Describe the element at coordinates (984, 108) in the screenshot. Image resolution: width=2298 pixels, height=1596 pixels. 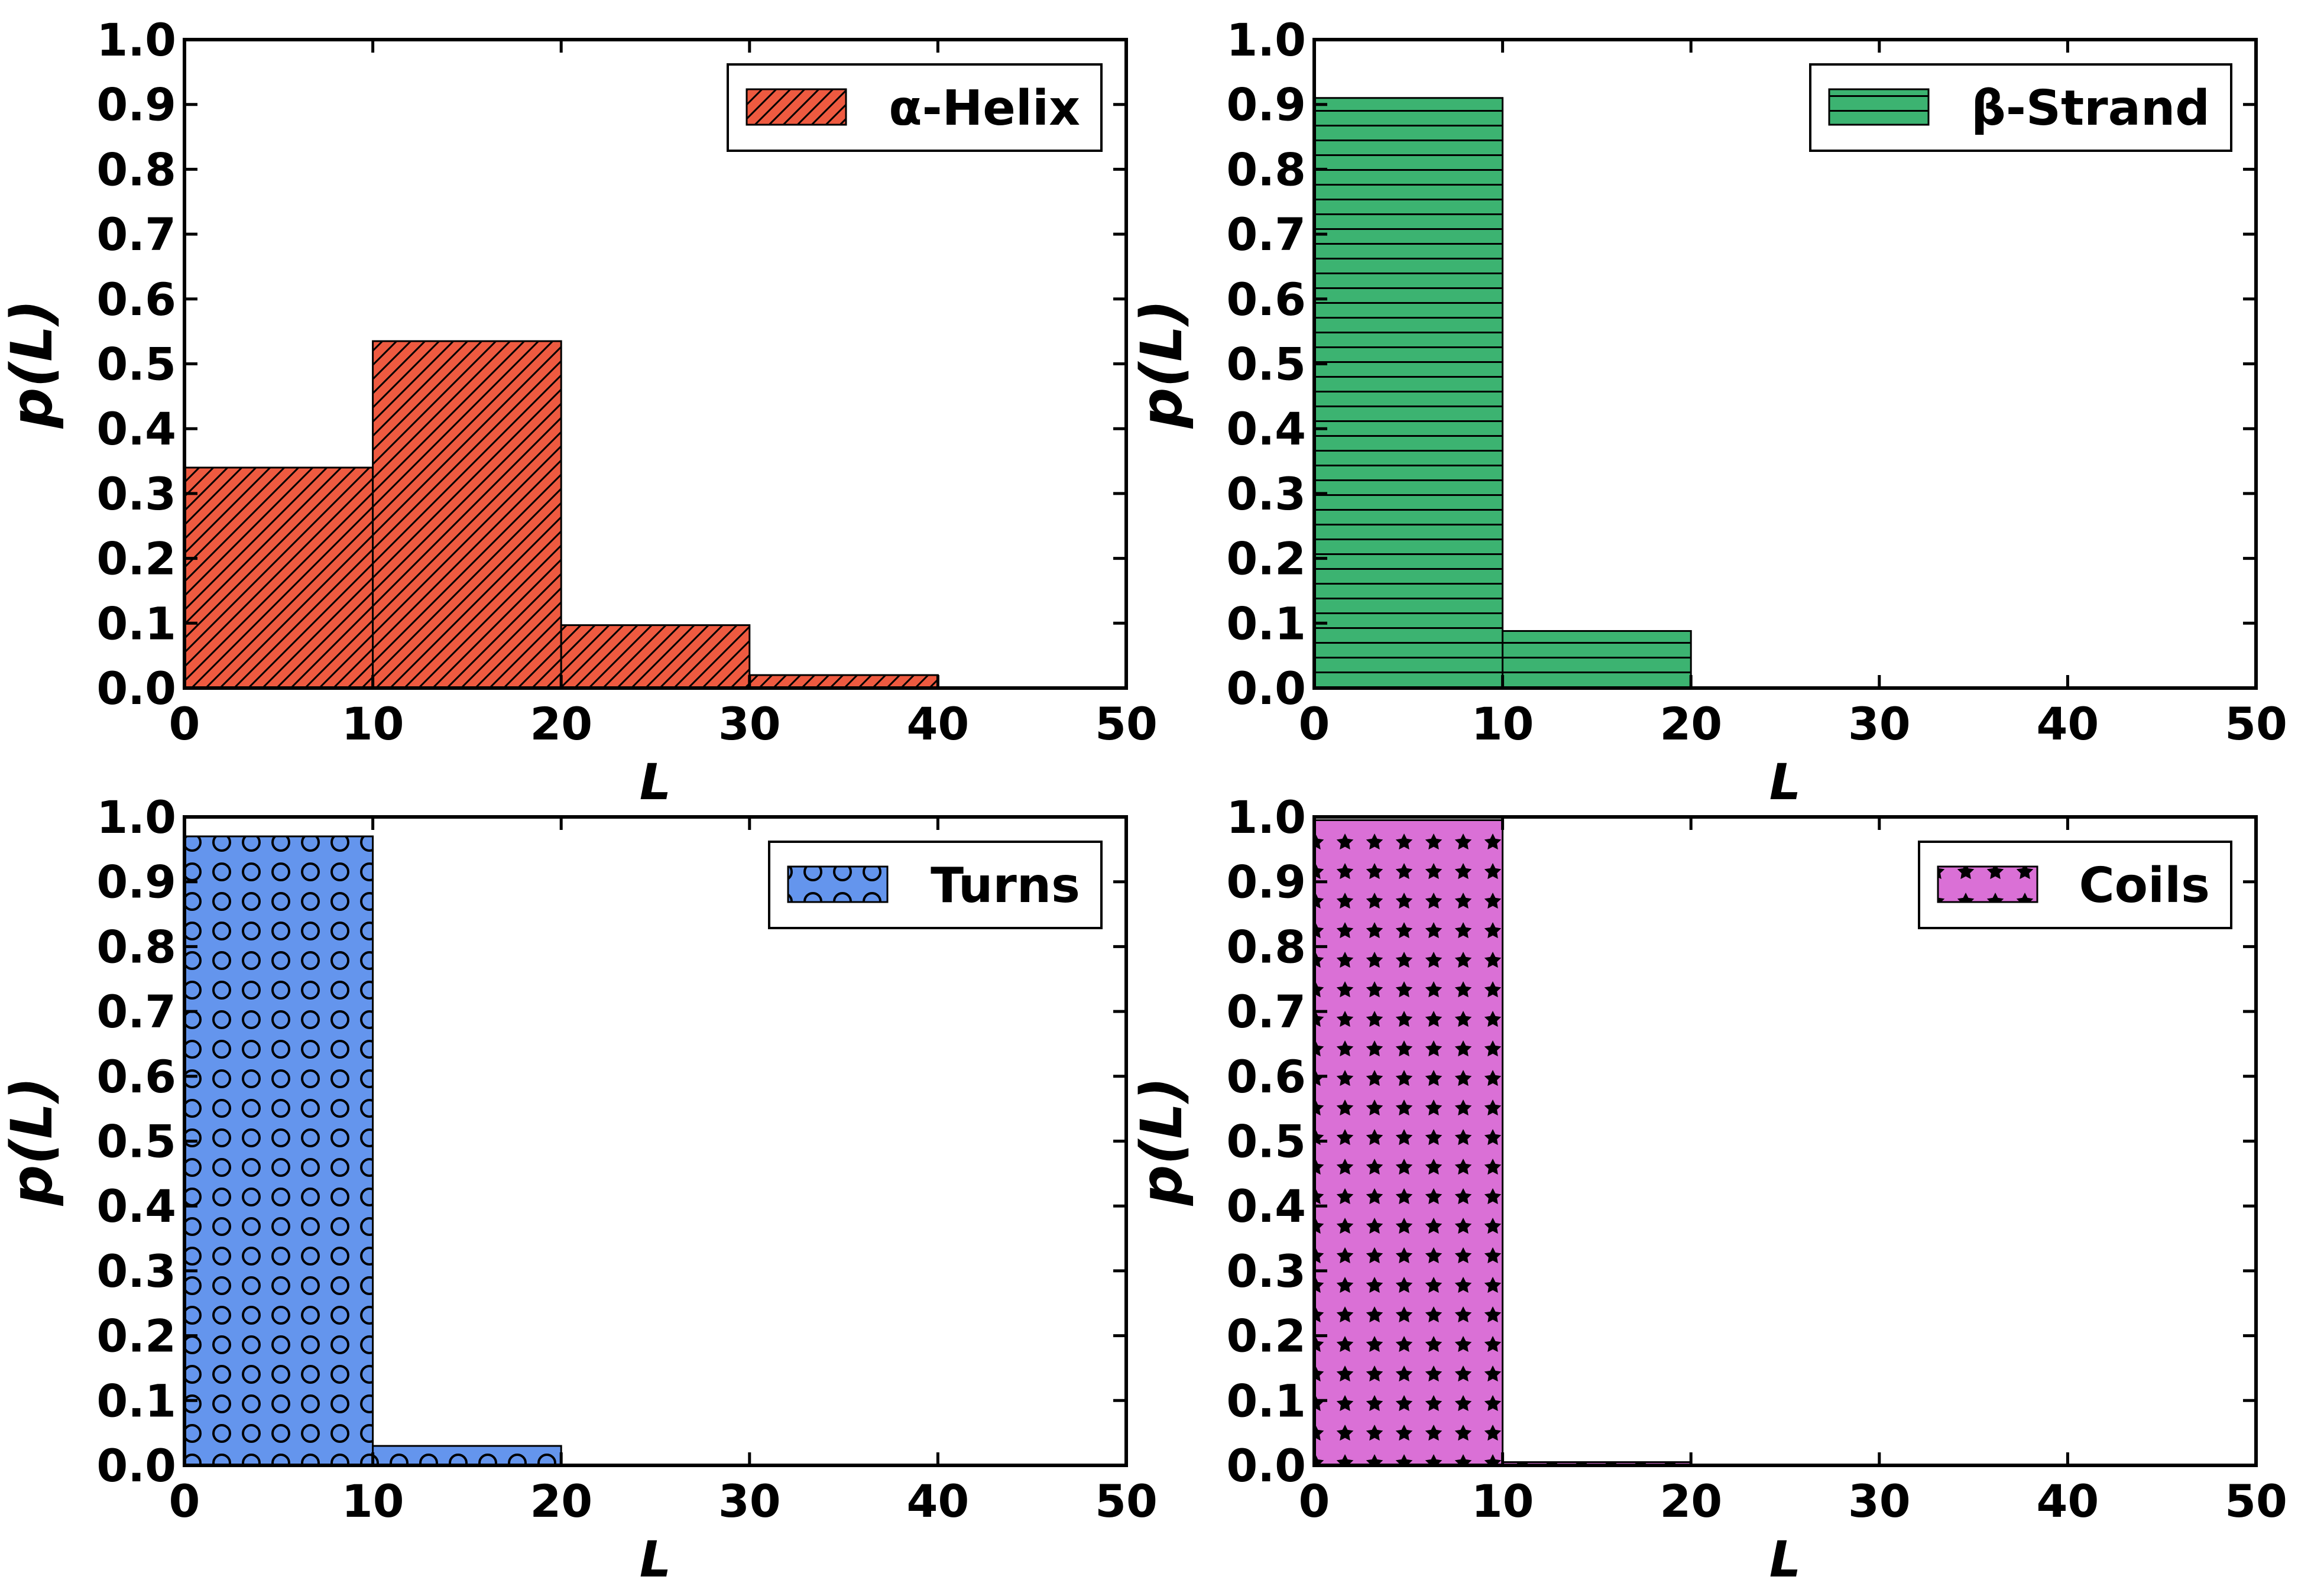
I see `legend-label: α-Helix` at that location.